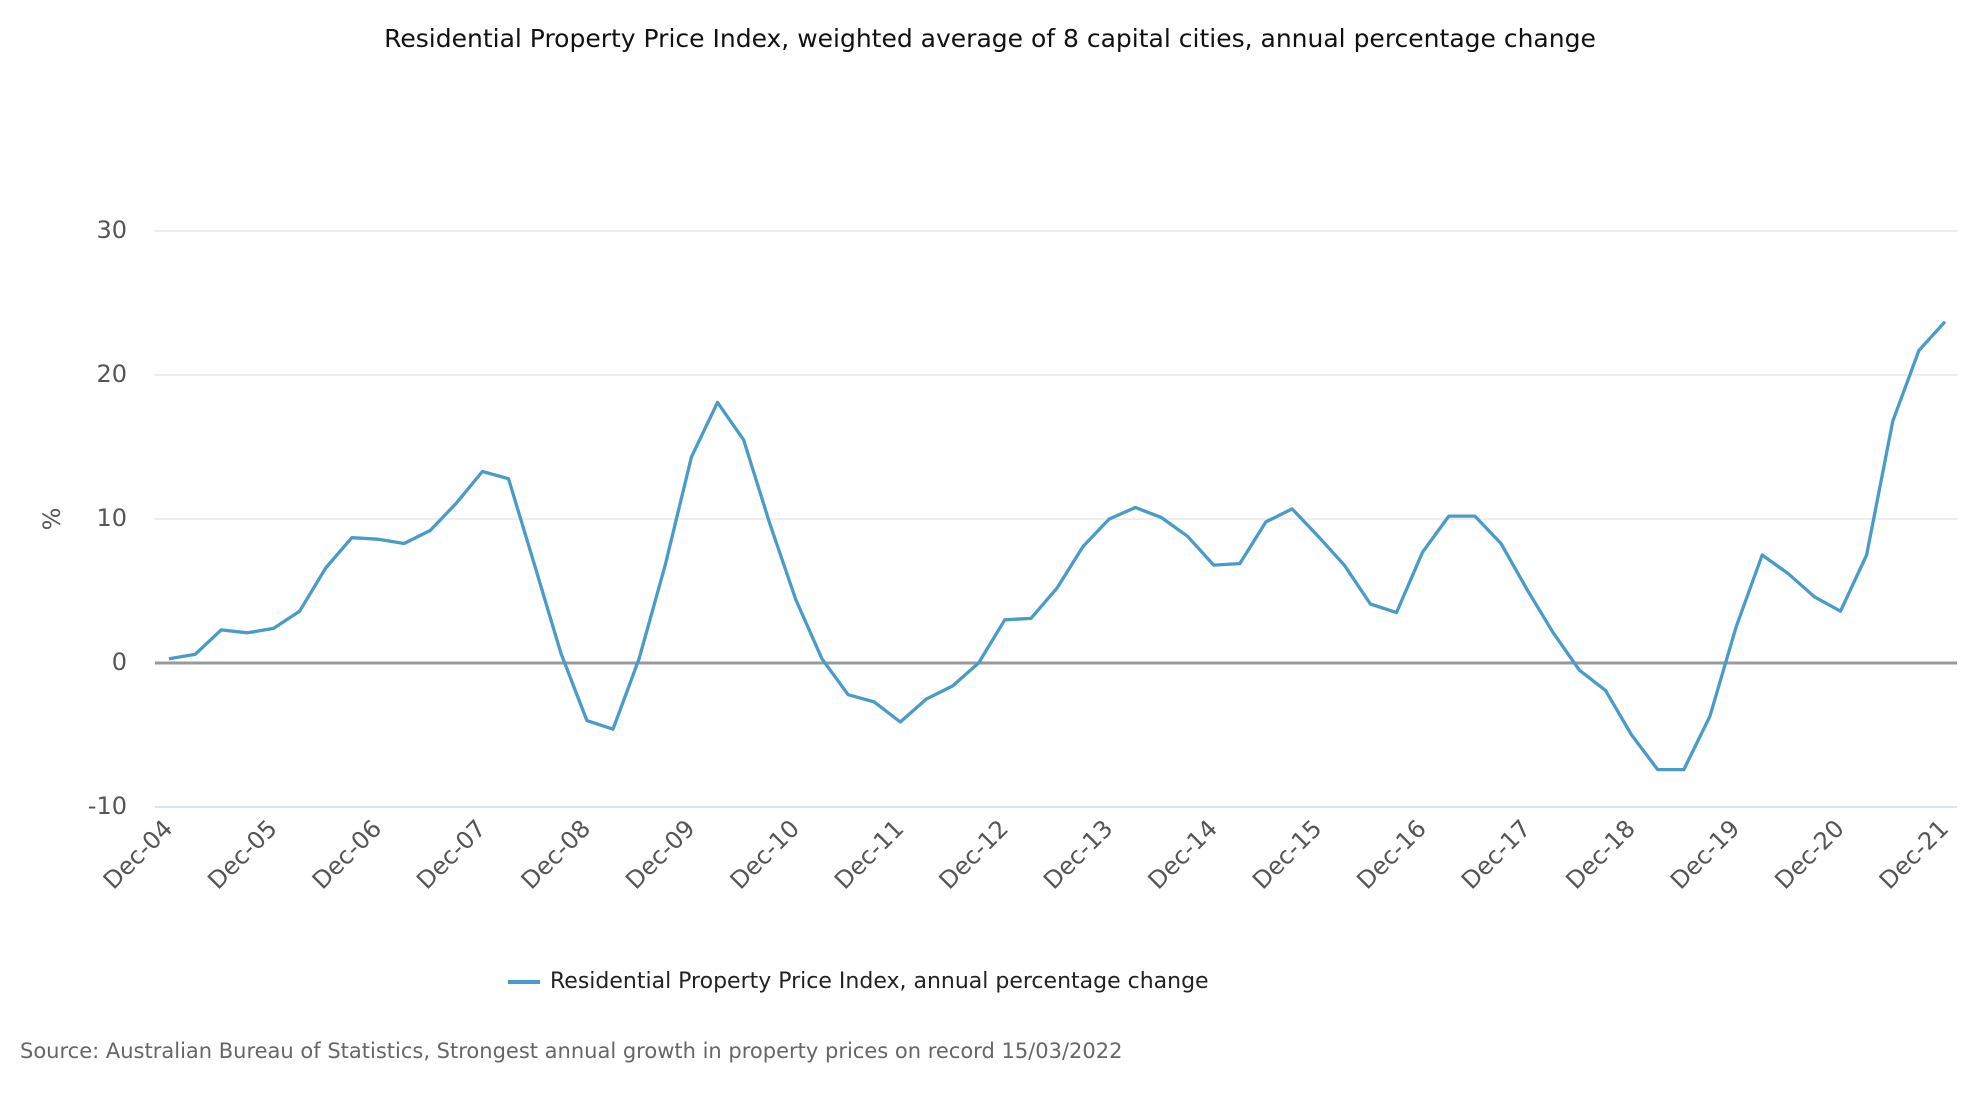 This screenshot has width=1980, height=1100. What do you see at coordinates (1496, 854) in the screenshot?
I see `x-tick-label: Dec-17` at bounding box center [1496, 854].